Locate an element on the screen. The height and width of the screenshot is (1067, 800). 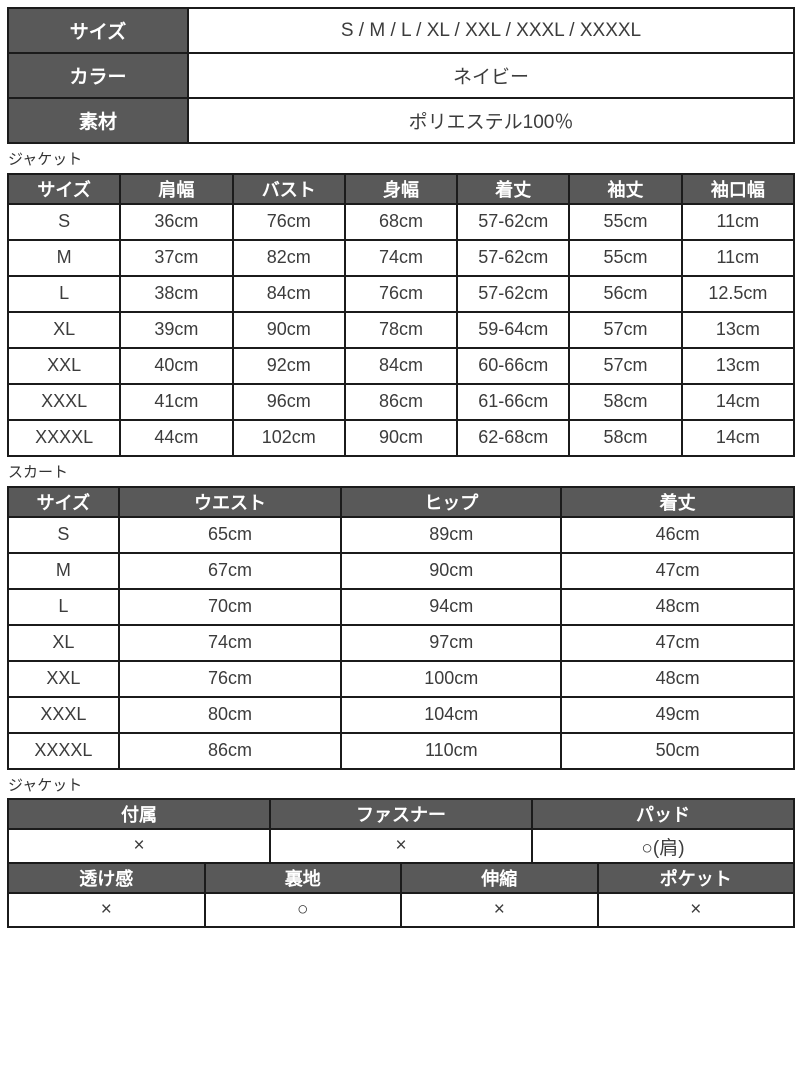
table-cell: 94cm is located at coordinates (451, 606).